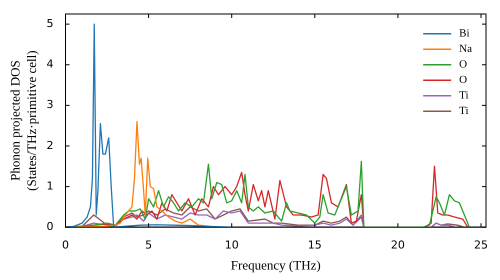  What do you see at coordinates (50, 105) in the screenshot?
I see `y-tick-label: 3` at bounding box center [50, 105].